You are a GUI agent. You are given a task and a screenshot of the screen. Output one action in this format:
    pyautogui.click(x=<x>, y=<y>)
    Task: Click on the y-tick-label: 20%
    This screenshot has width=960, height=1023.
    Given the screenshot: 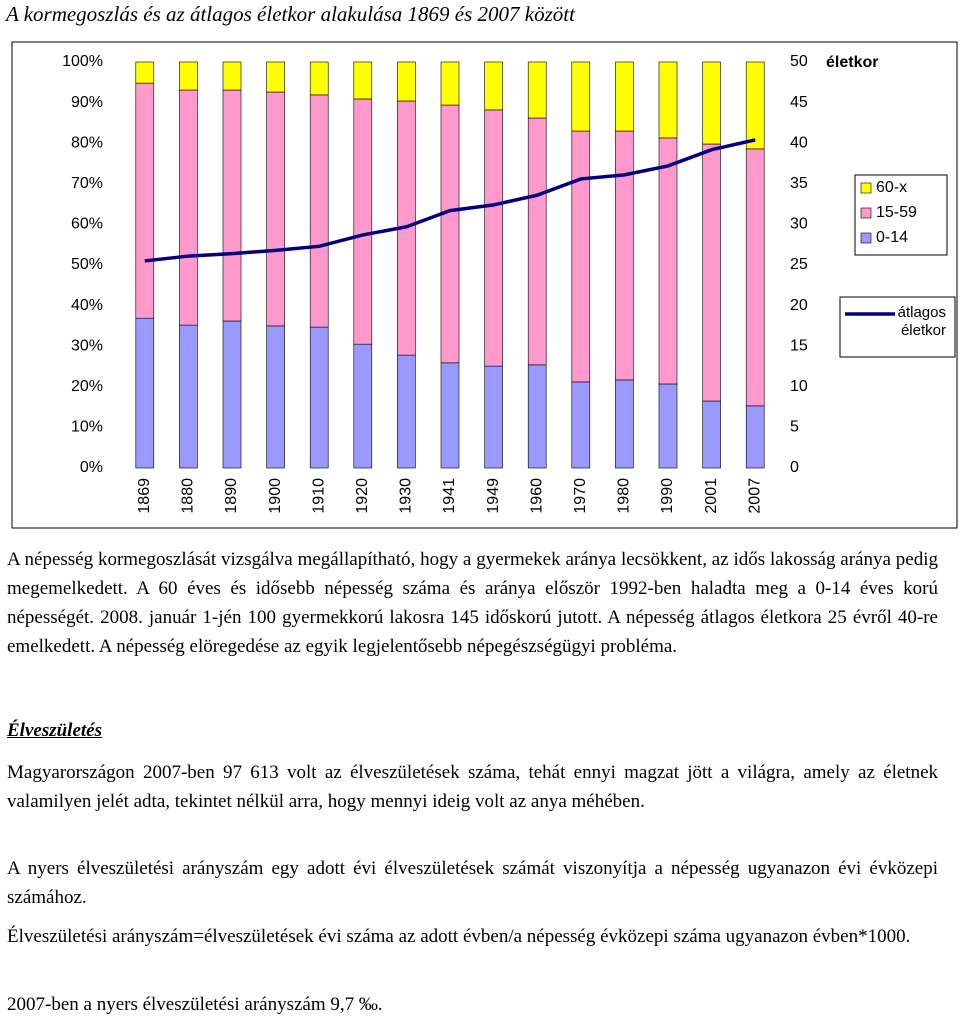 What is the action you would take?
    pyautogui.click(x=87, y=386)
    